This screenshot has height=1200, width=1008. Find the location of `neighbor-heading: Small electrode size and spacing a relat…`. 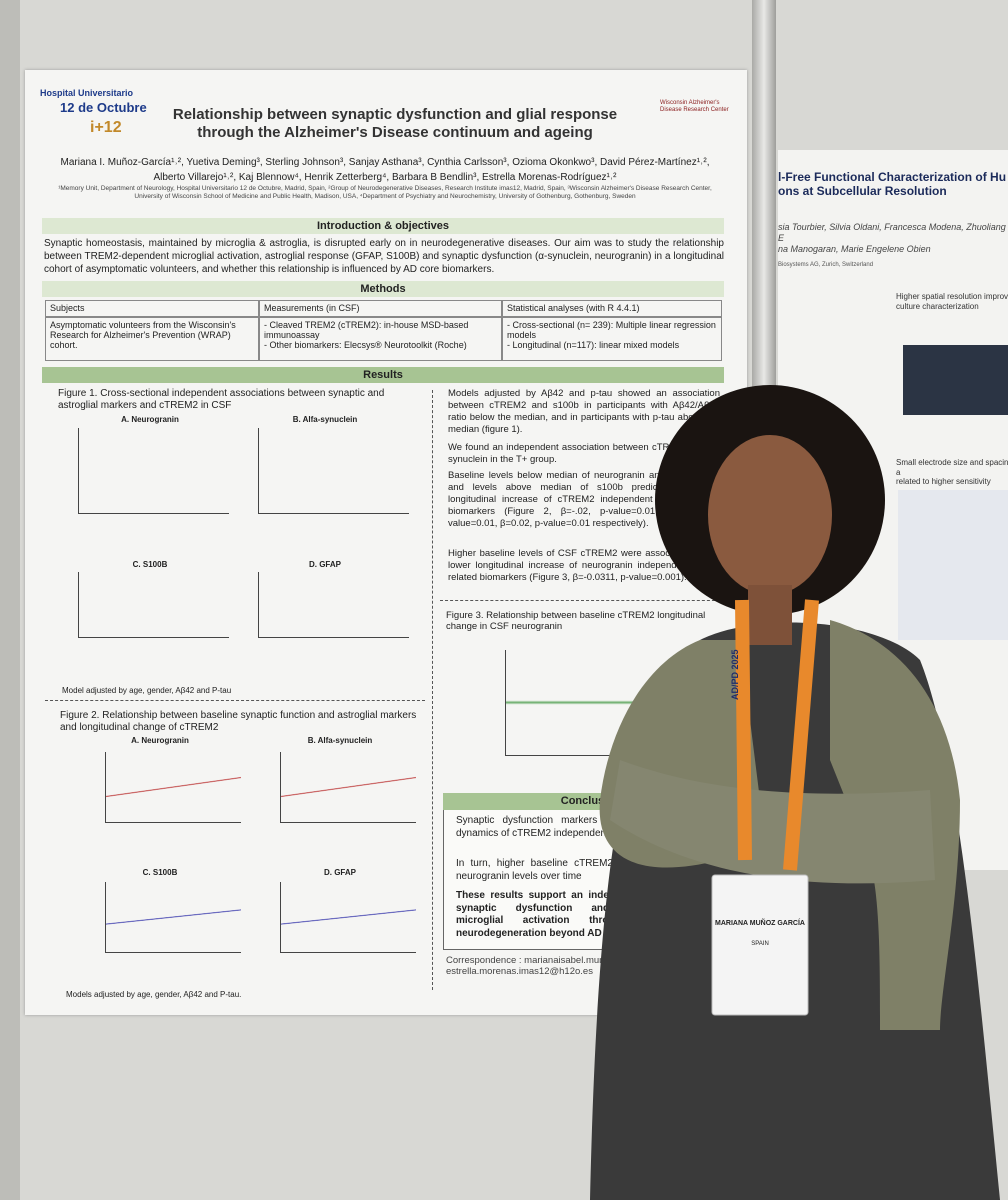

neighbor-heading: Small electrode size and spacing a relat… is located at coordinates (952, 472).